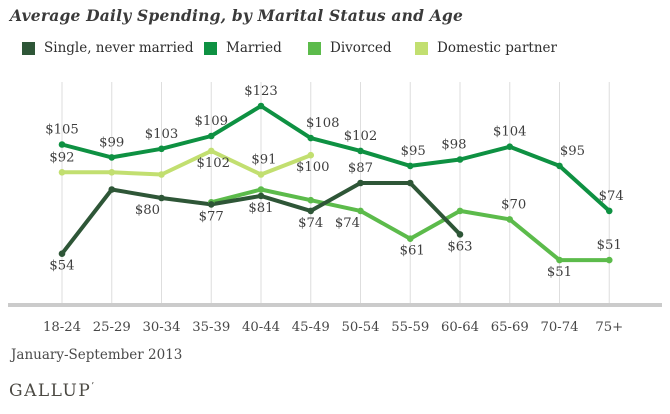 The height and width of the screenshot is (414, 670). I want to click on data-label: $91, so click(263, 160).